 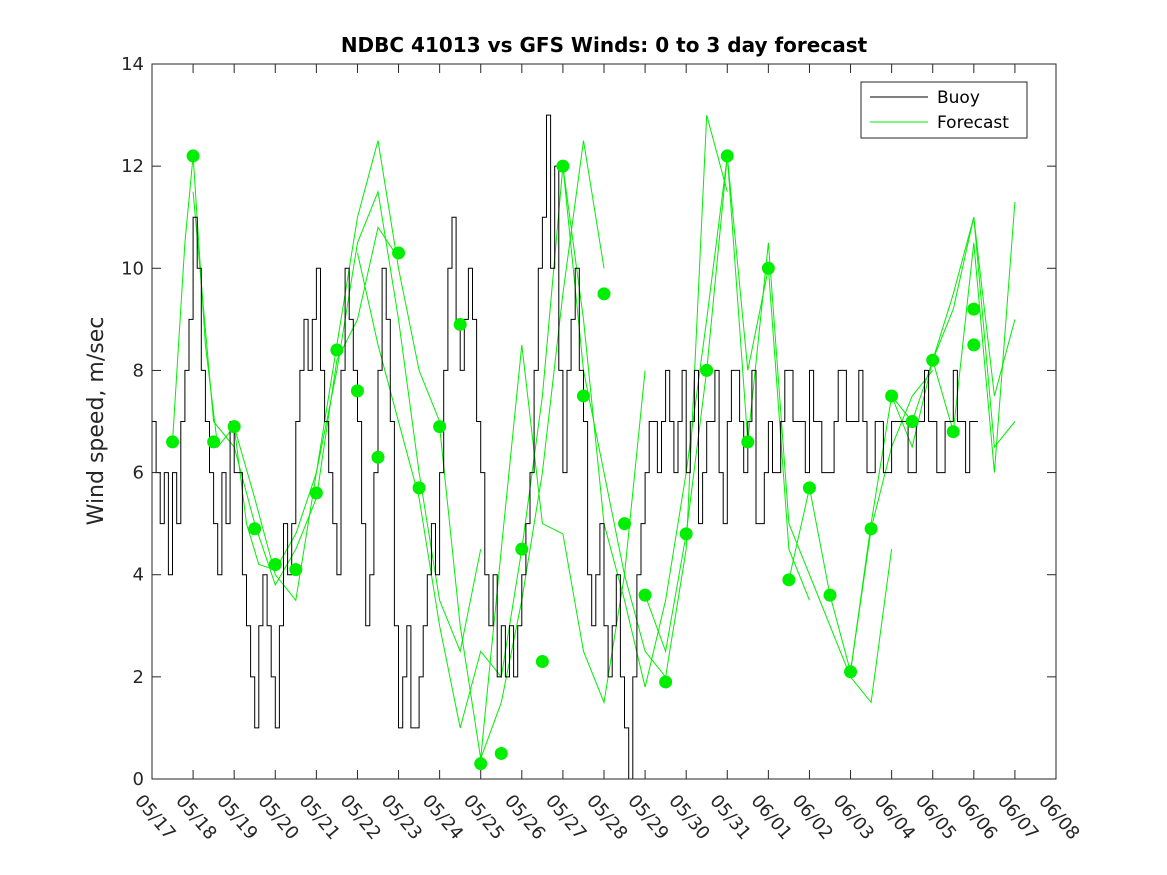 What do you see at coordinates (812, 817) in the screenshot?
I see `x-tick-label: 06/02` at bounding box center [812, 817].